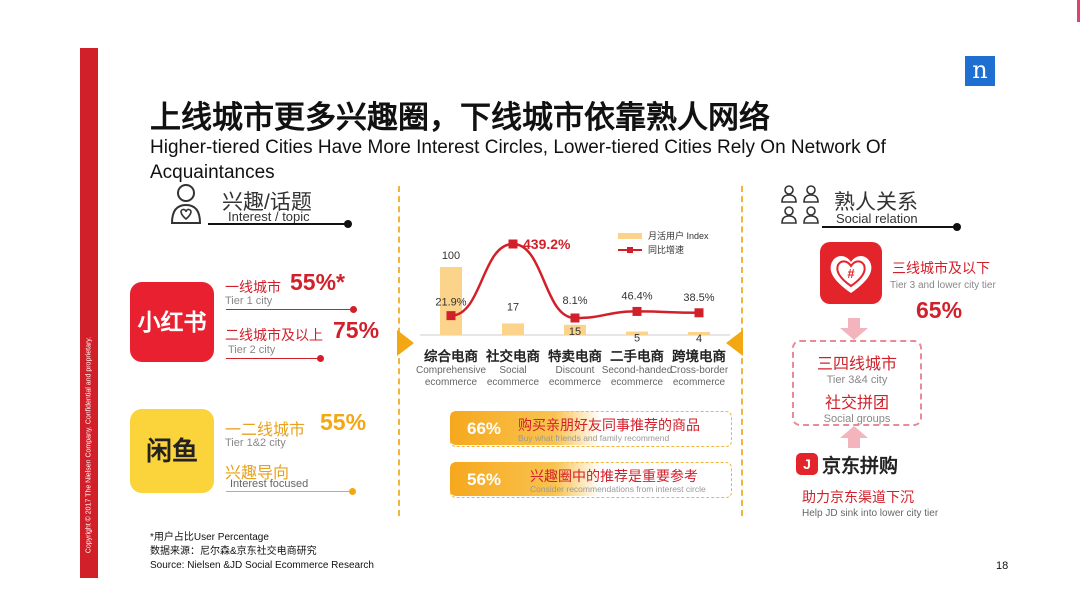 This screenshot has width=1080, height=601. I want to click on page-title: 上线城市更多兴趣圈，下线城市依靠熟人网络, so click(460, 117).